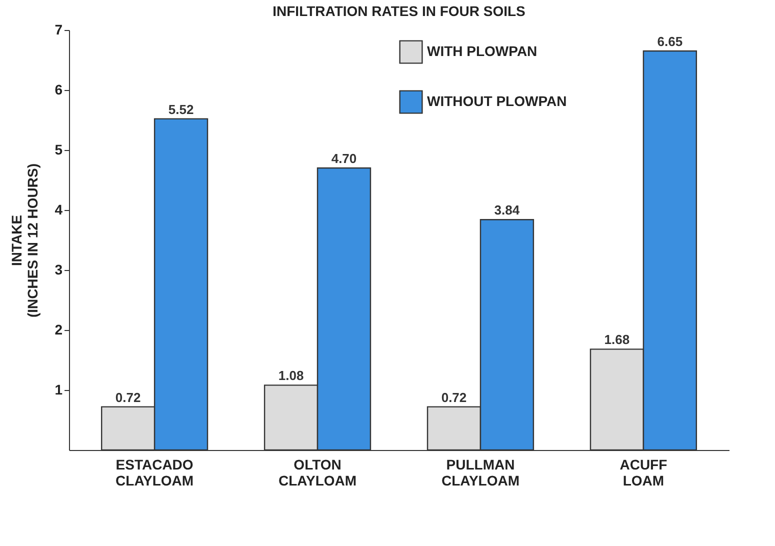  What do you see at coordinates (480, 472) in the screenshot?
I see `x-tick-label: PULLMAN CLAYLOAM` at bounding box center [480, 472].